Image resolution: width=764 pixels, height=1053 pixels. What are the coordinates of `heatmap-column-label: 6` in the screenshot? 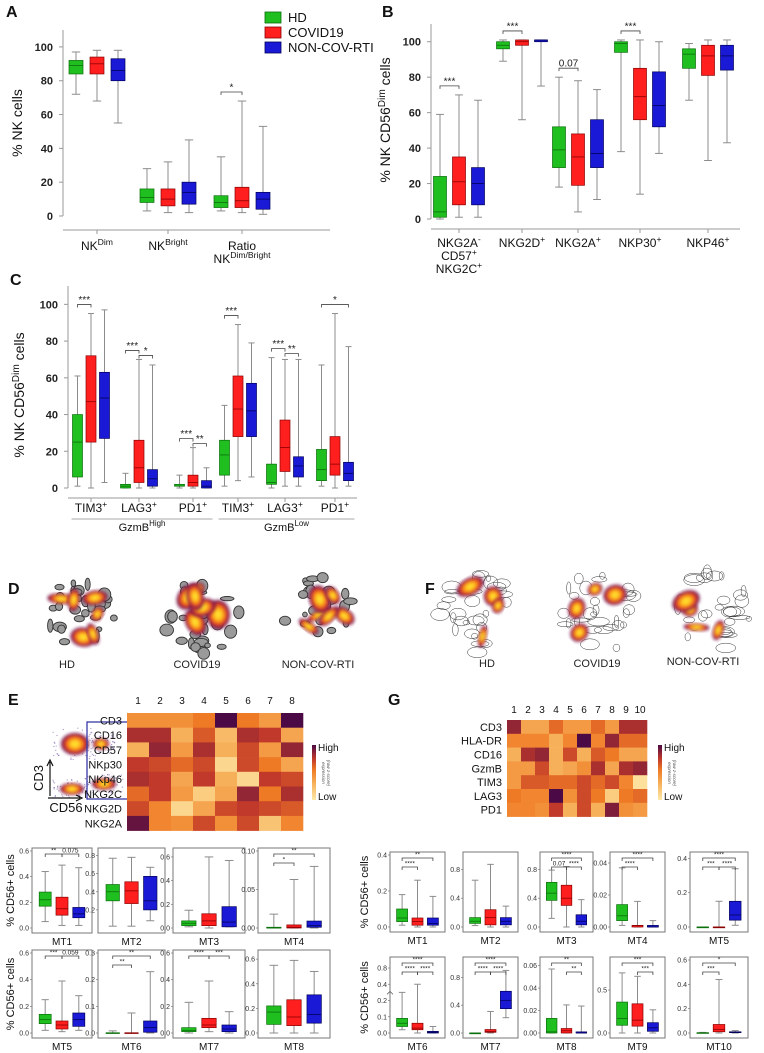 It's located at (248, 701).